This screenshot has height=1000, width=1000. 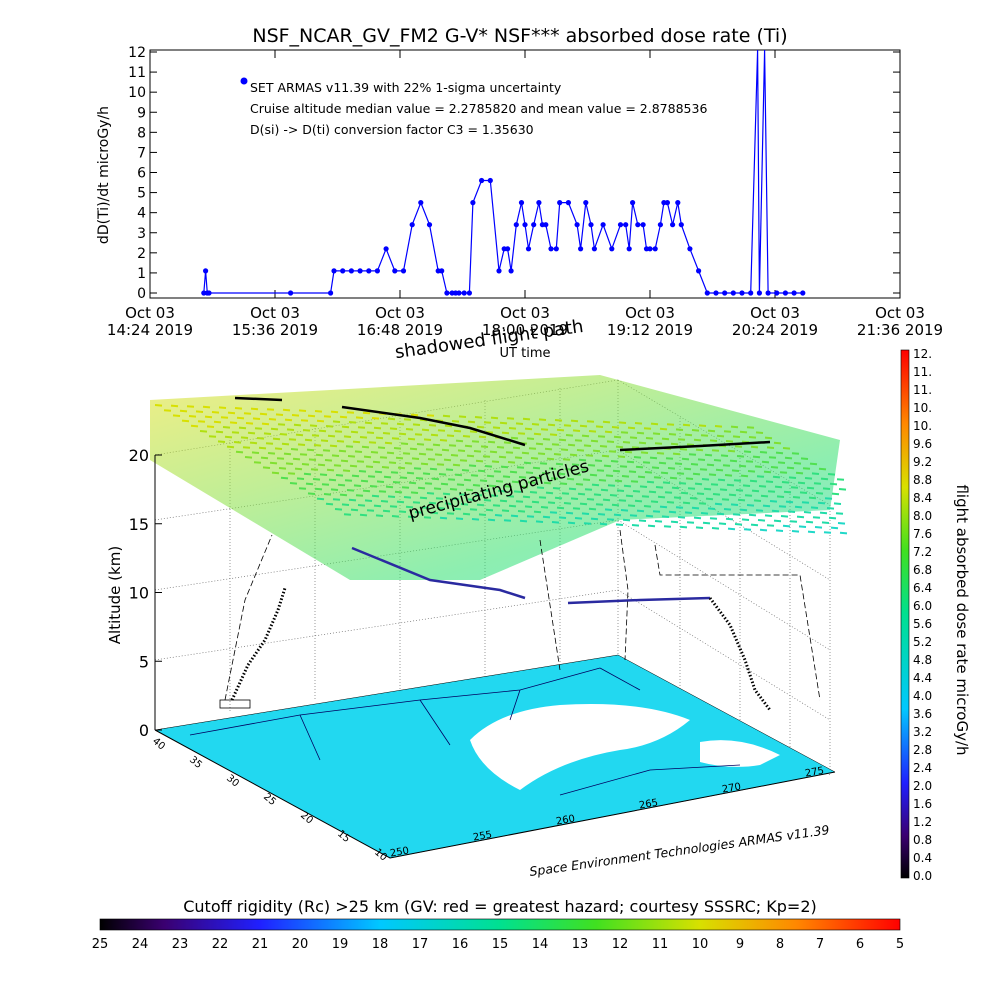 I want to click on right-tick-label: 2.8, so click(x=922, y=750).